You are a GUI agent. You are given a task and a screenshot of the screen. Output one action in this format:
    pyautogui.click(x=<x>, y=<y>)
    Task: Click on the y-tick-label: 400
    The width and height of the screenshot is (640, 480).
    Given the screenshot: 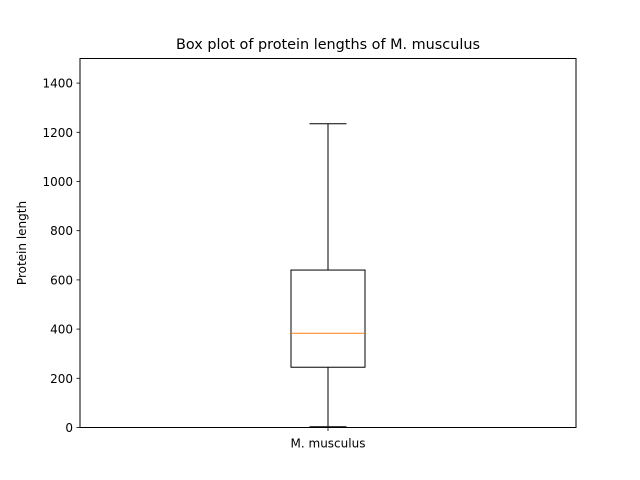 What is the action you would take?
    pyautogui.click(x=61, y=330)
    